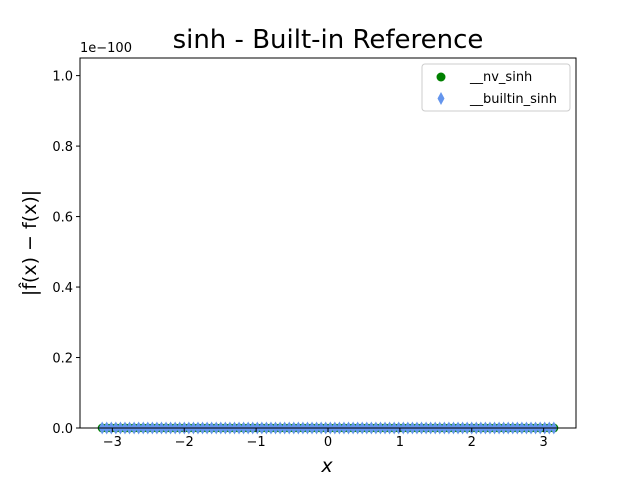 The height and width of the screenshot is (480, 640). I want to click on y-tick-label: 0.0, so click(62, 429).